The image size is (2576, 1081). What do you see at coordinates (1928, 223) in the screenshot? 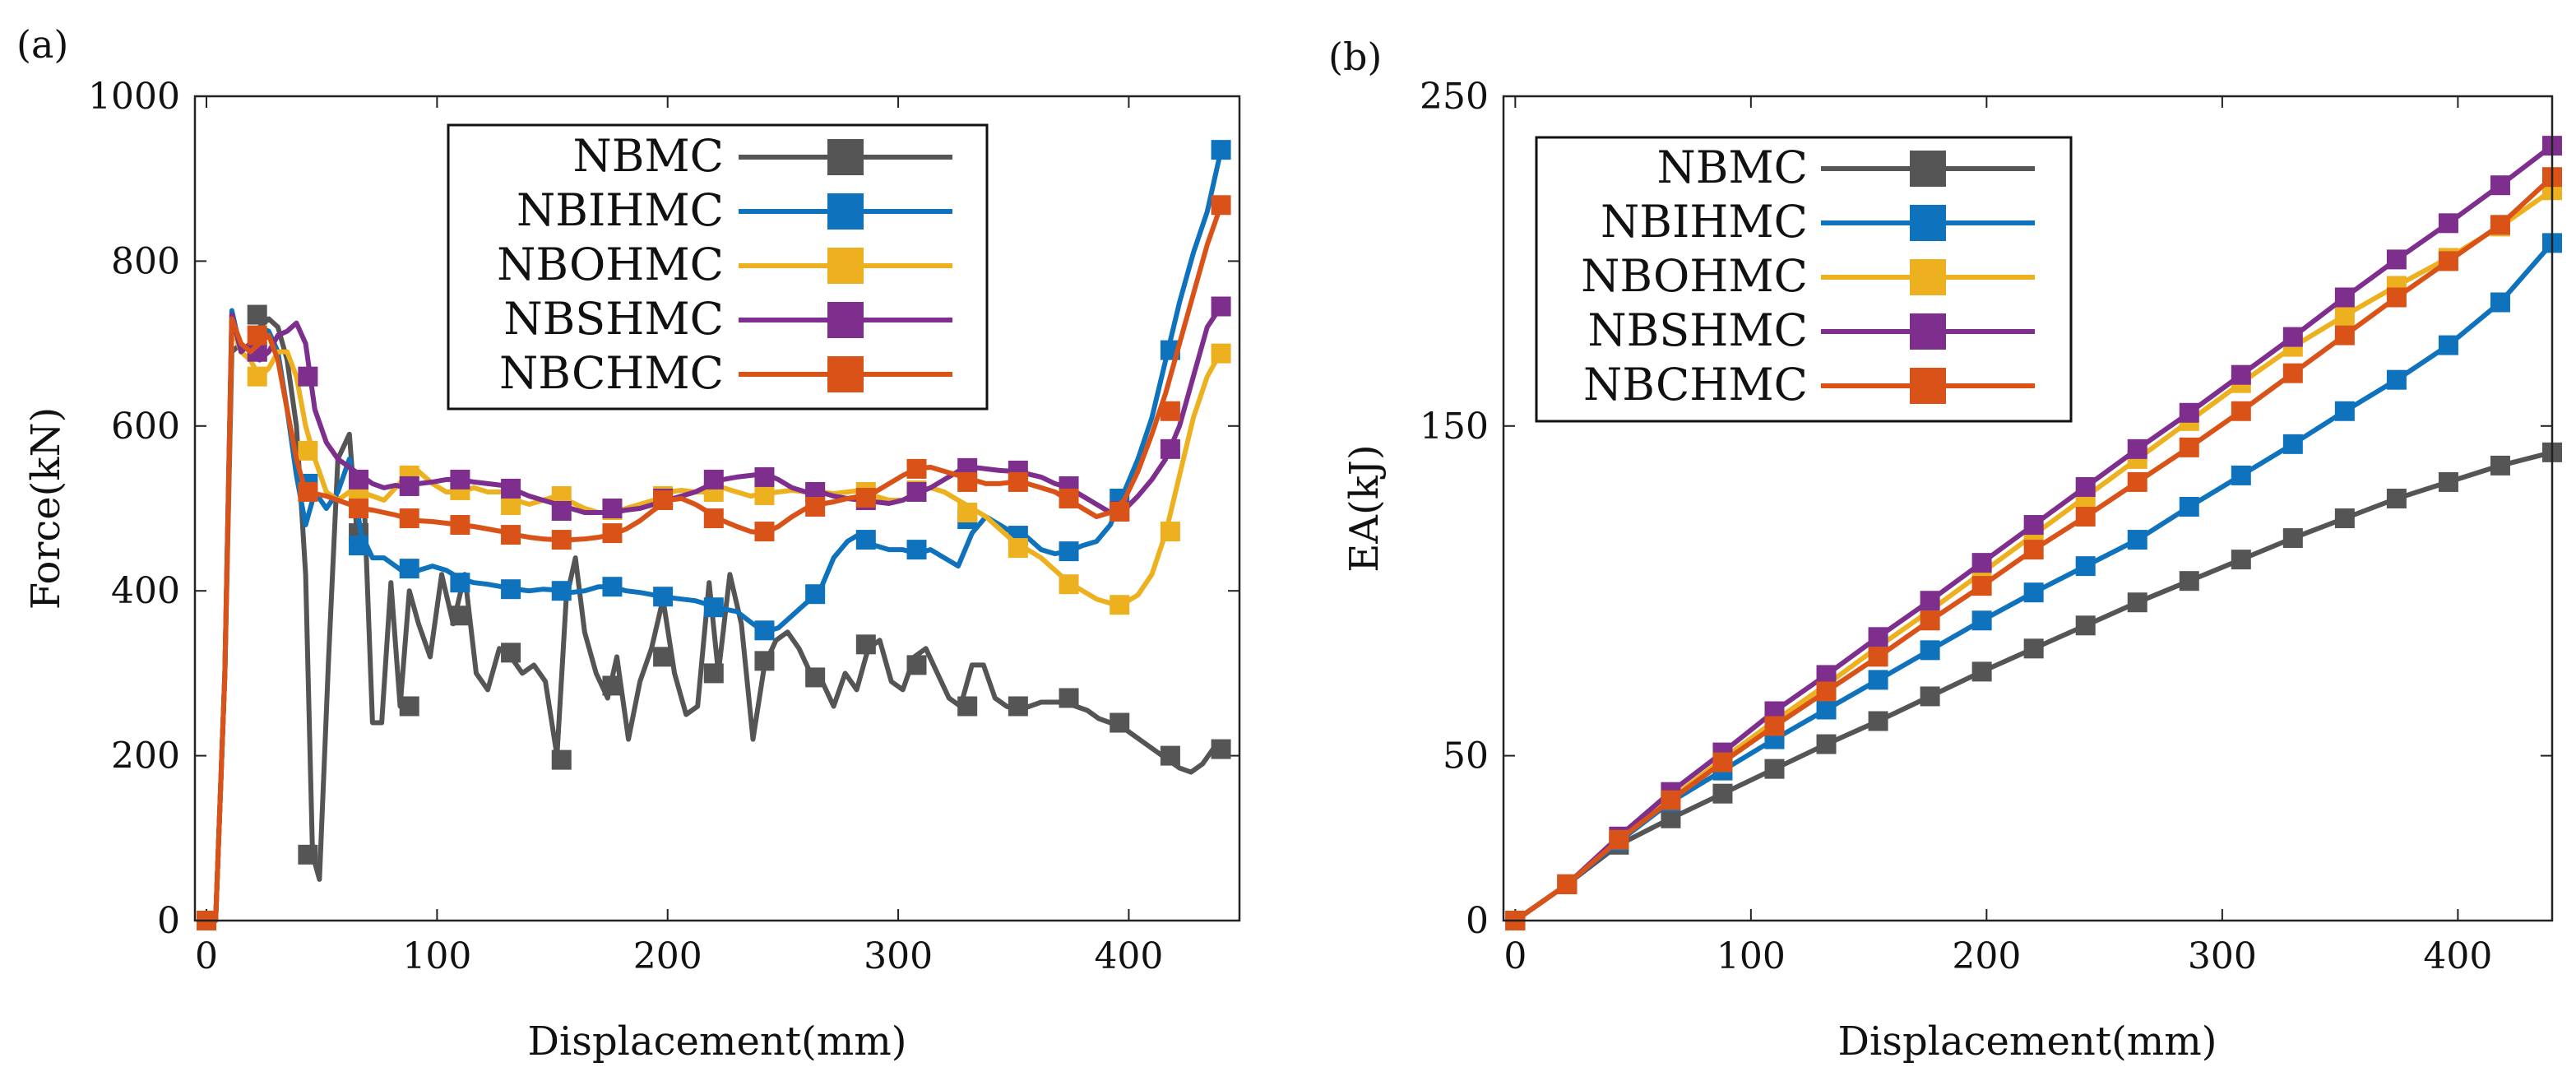
I see `ea-legend-marker-nbihmc` at bounding box center [1928, 223].